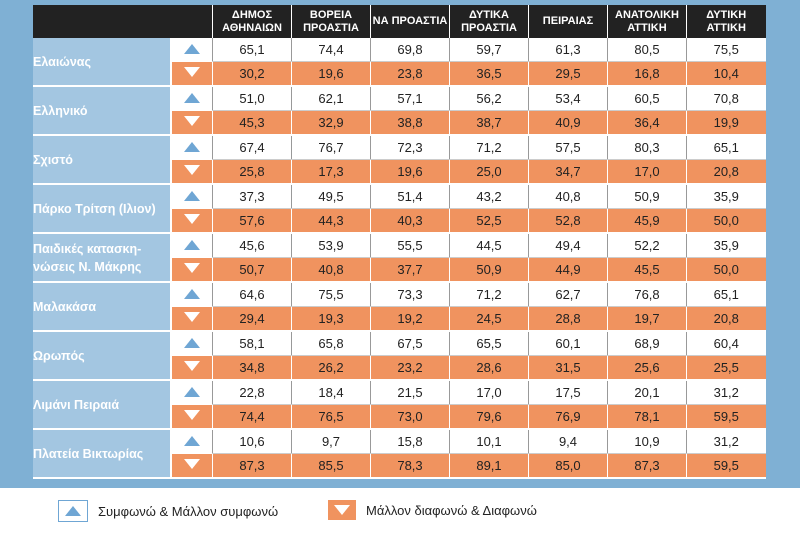 This screenshot has height=533, width=800. Describe the element at coordinates (331, 441) in the screenshot. I see `agree-value-cell: 9,7` at that location.